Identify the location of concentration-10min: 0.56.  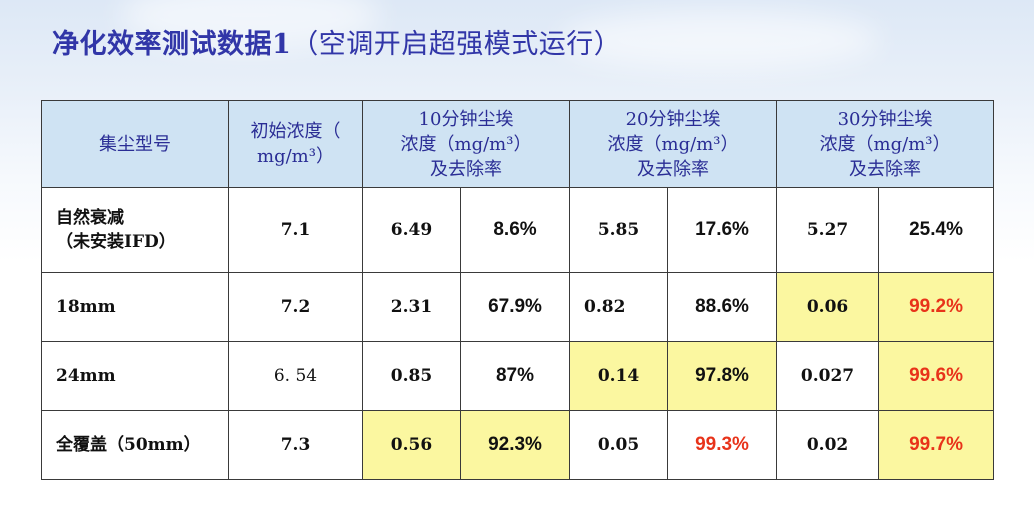
(411, 445).